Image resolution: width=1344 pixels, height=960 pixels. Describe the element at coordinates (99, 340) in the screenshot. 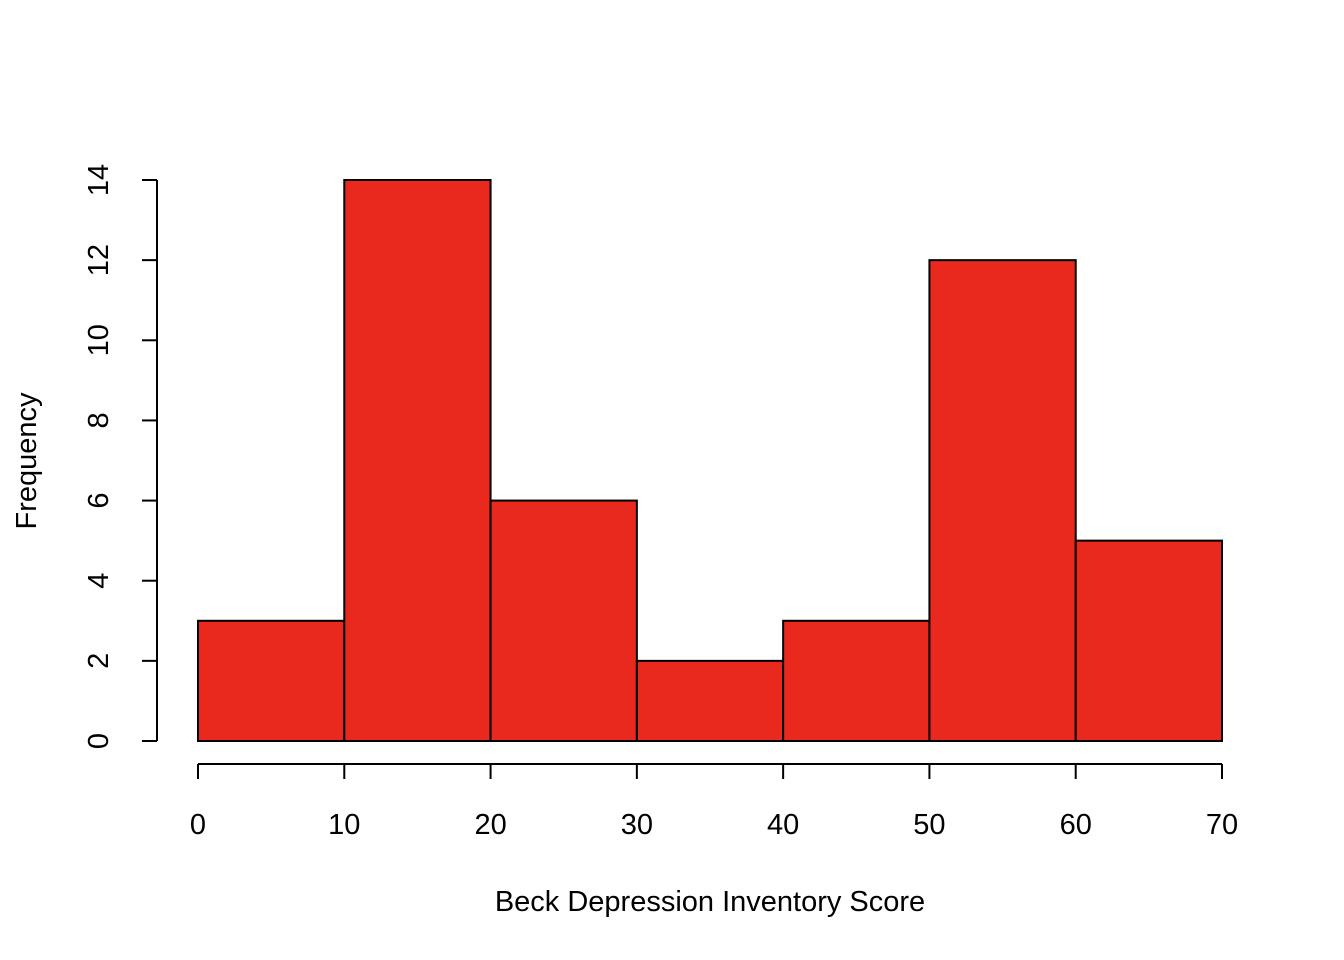

I see `y-tick-label: 10` at that location.